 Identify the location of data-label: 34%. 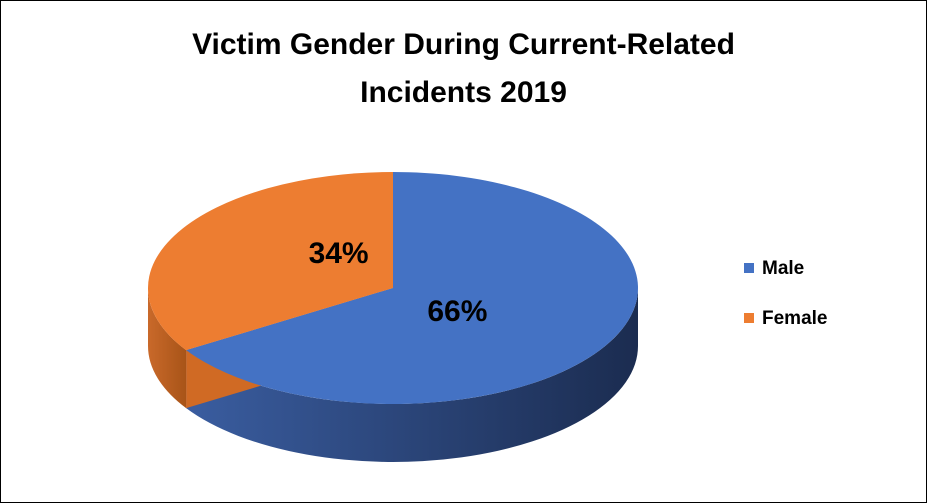
(339, 253).